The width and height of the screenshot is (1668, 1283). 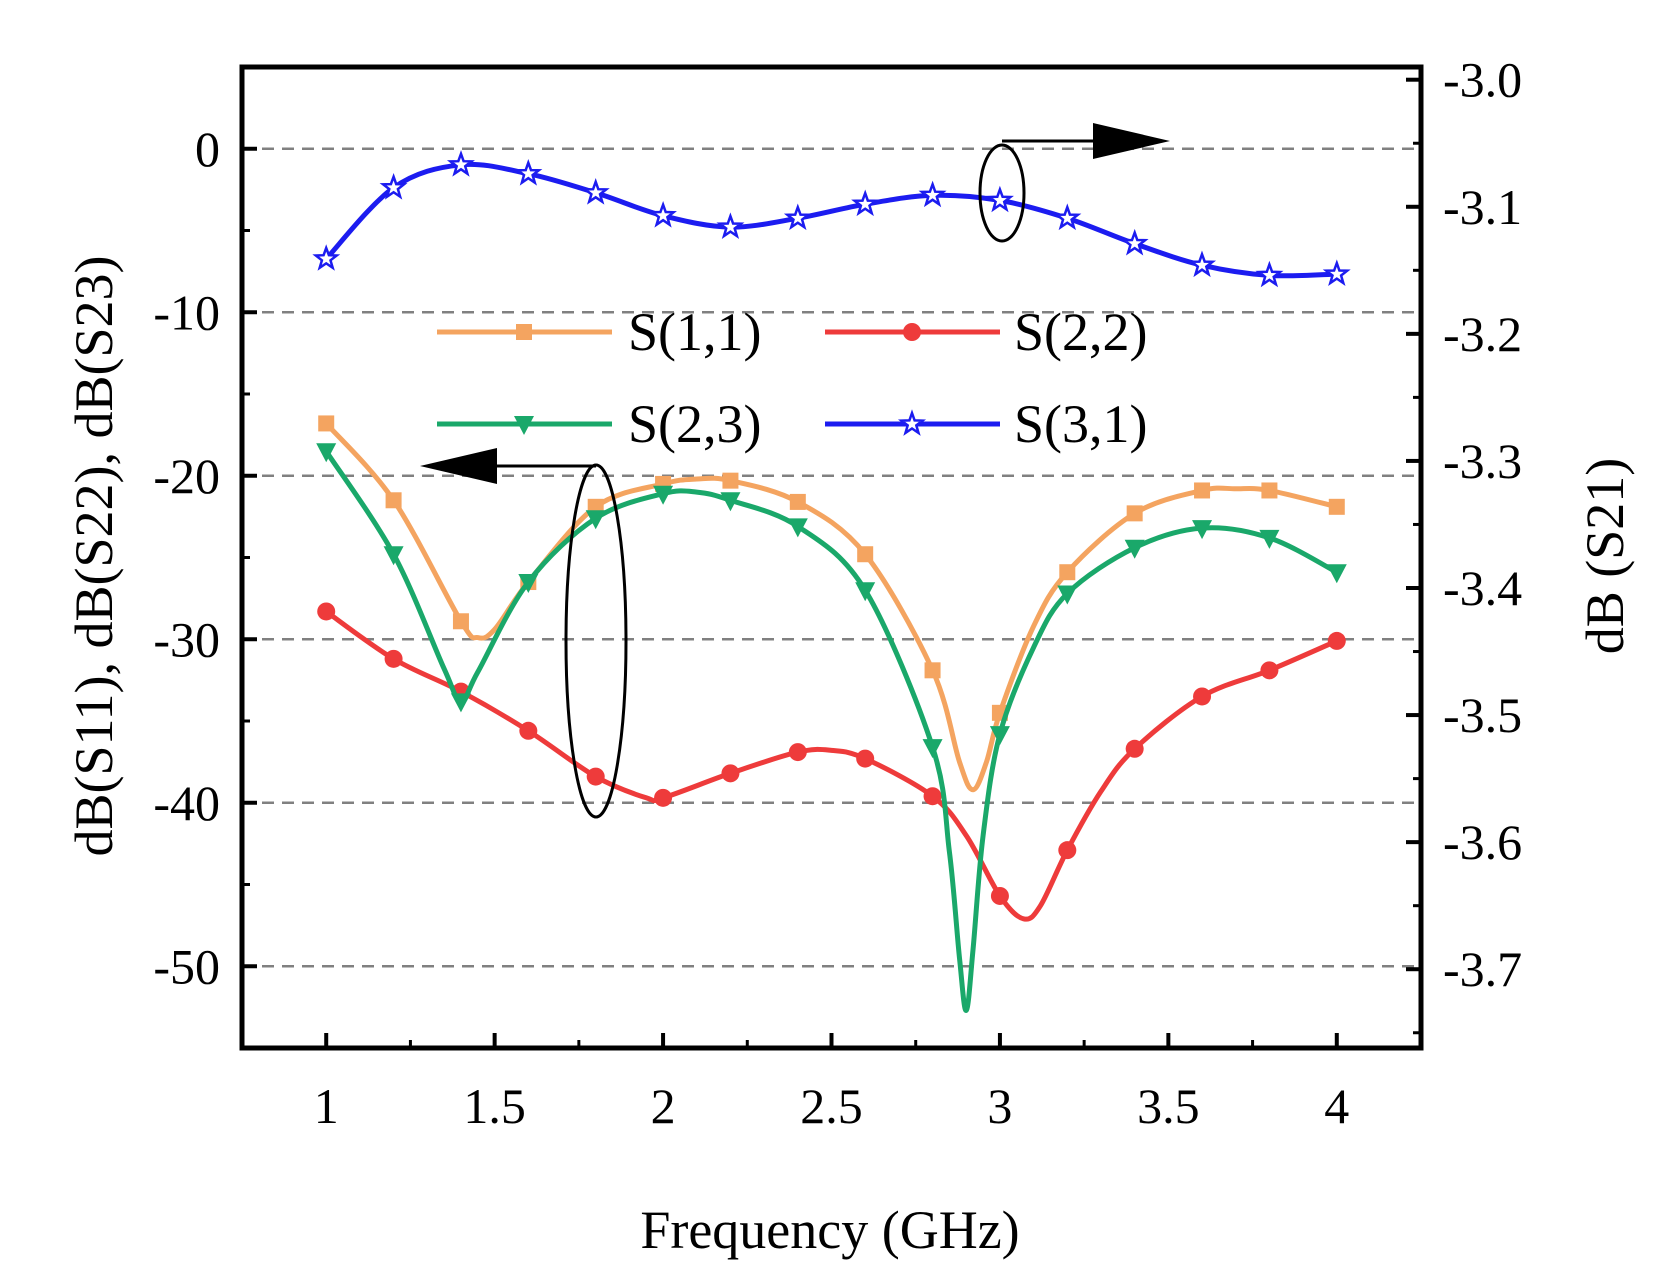 What do you see at coordinates (829, 1230) in the screenshot?
I see `x-axis-title: Frequency (GHz)` at bounding box center [829, 1230].